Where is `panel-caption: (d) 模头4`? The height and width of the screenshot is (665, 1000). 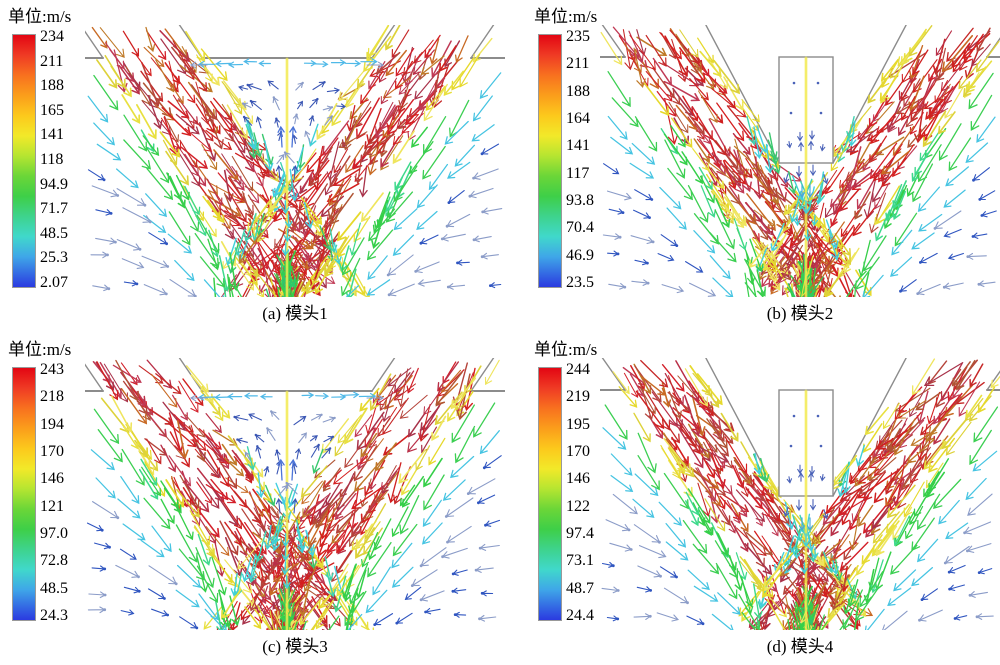
panel-caption: (d) 模头4 is located at coordinates (800, 646).